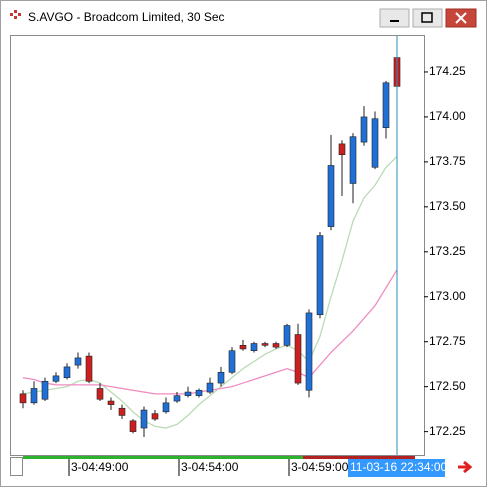 The width and height of the screenshot is (487, 492). Describe the element at coordinates (447, 431) in the screenshot. I see `y-tick-label: 172.25` at that location.